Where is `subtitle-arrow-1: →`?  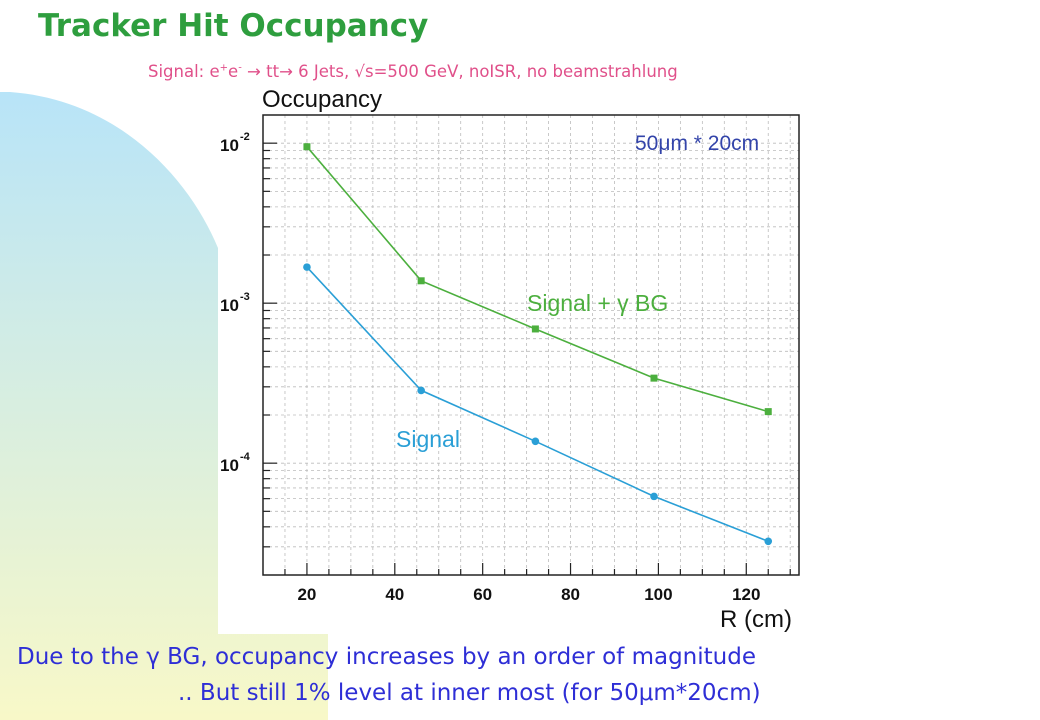 subtitle-arrow-1: → is located at coordinates (254, 71).